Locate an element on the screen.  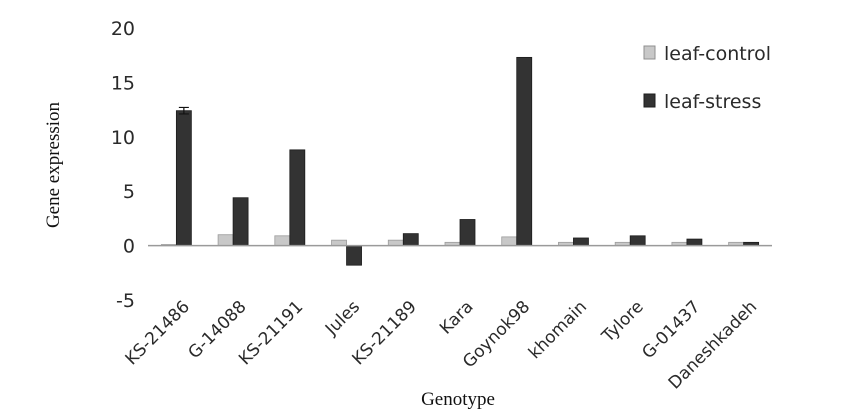
y-tick-label: 0 is located at coordinates (129, 247).